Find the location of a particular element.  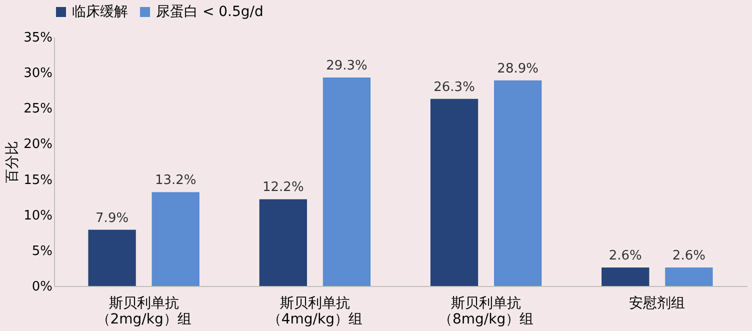

data-label: 26.3% is located at coordinates (454, 87).